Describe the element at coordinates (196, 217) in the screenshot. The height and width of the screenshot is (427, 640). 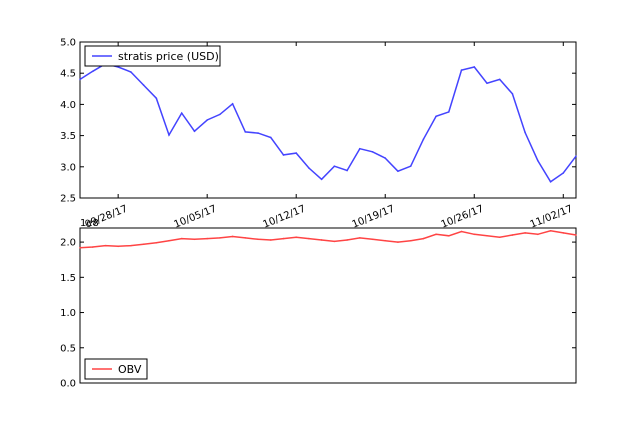
I see `x-tick-label: 10/05/17` at that location.